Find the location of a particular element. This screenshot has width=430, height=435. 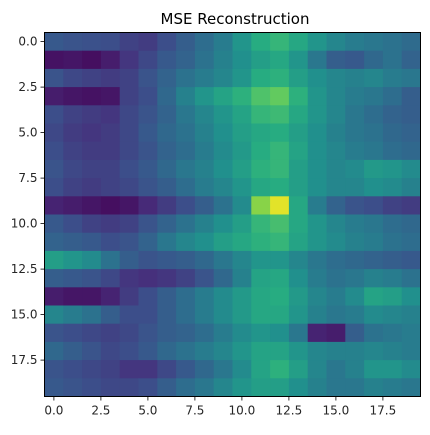

y-tick-label: 5.0 is located at coordinates (27, 133).